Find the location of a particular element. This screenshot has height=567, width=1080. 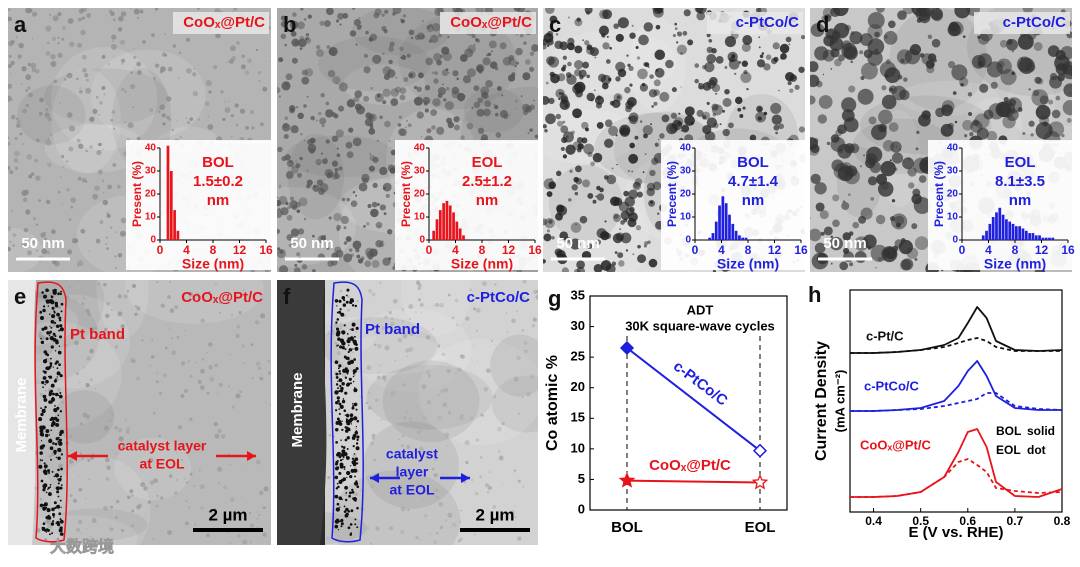

annotation: ADT is located at coordinates (700, 309).